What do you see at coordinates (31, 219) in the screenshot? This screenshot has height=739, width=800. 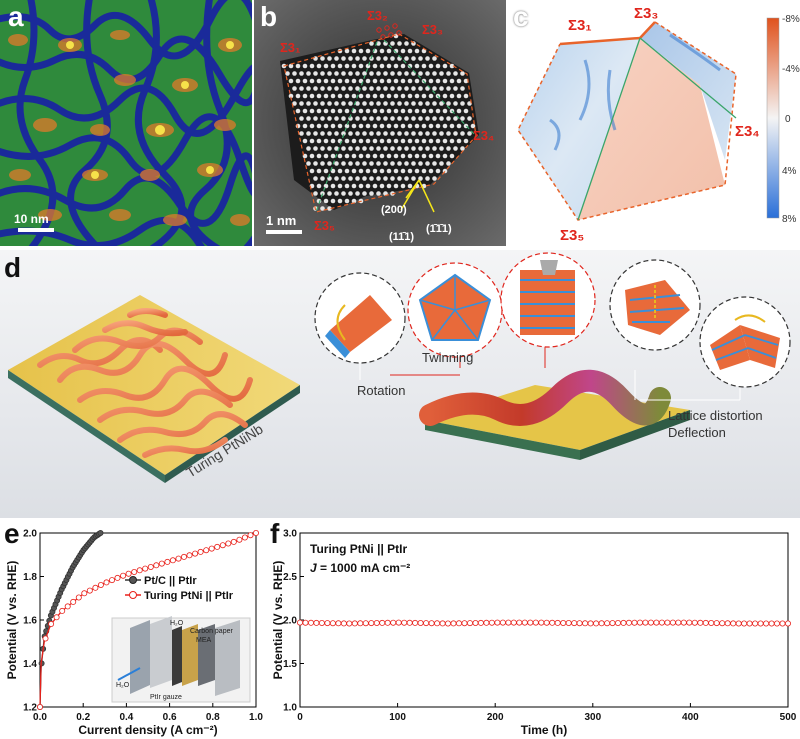 I see `scalebar-a-label: 10 nm` at bounding box center [31, 219].